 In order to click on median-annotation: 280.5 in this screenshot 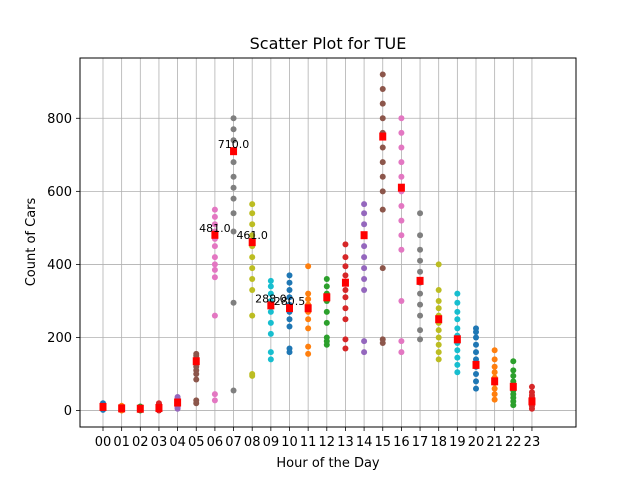, I will do `click(290, 301)`.